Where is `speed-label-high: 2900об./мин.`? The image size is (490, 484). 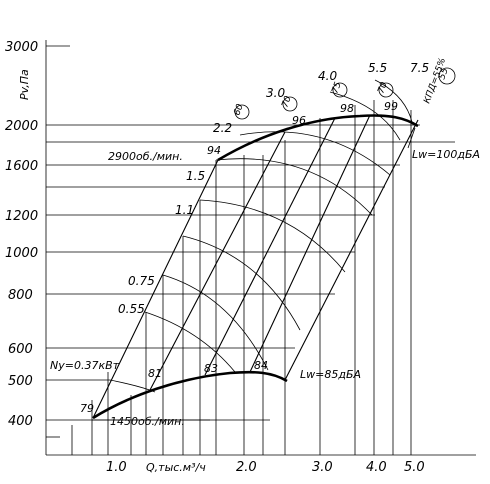 speed-label-high: 2900об./мин. is located at coordinates (145, 156).